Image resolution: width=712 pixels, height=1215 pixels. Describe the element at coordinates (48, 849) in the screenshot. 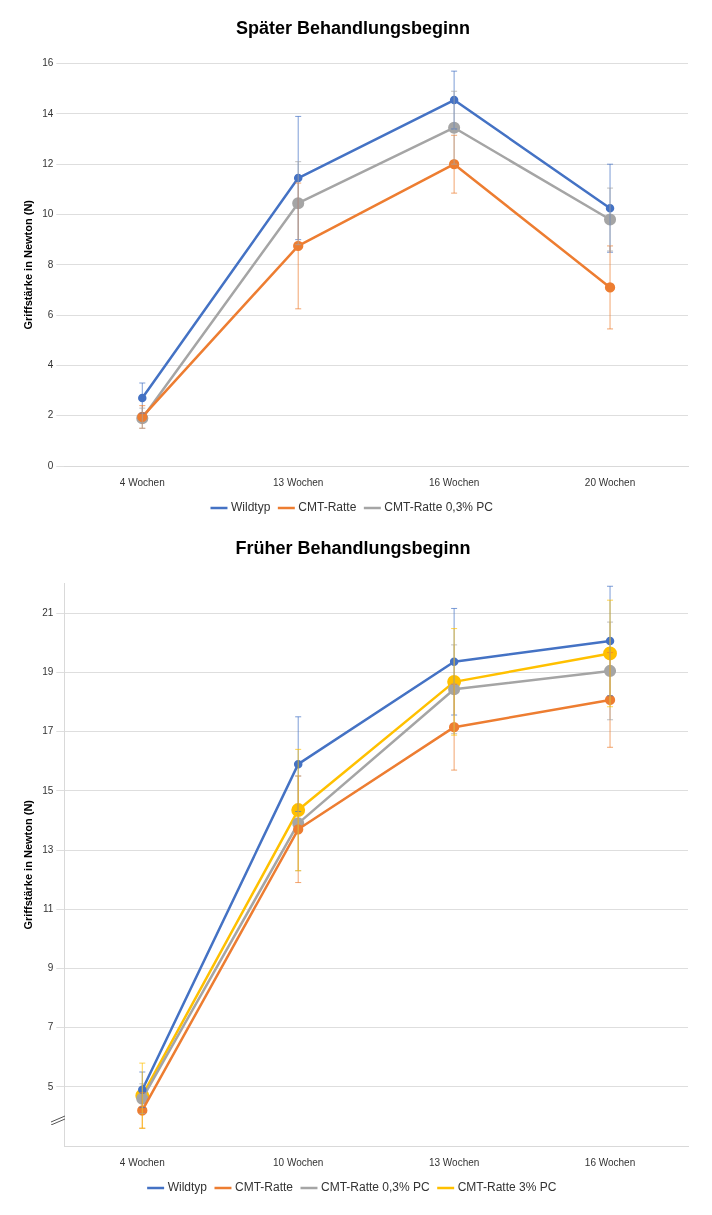

I see `y-tick-label: 13` at that location.